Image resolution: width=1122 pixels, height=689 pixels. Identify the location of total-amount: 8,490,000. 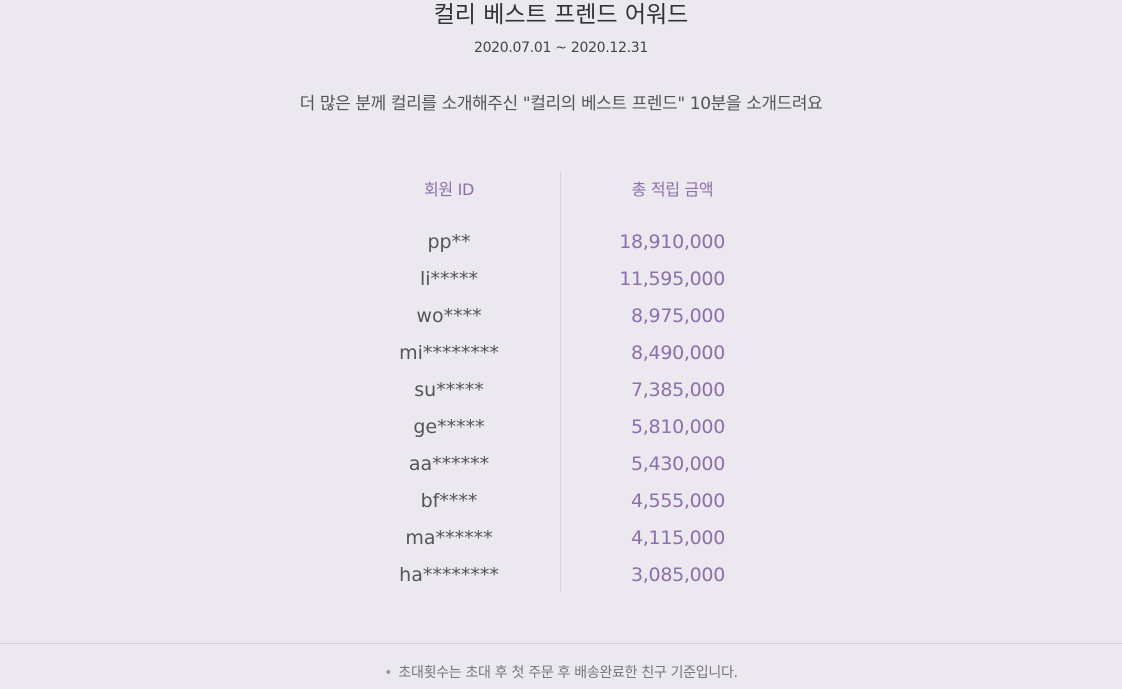
(678, 353).